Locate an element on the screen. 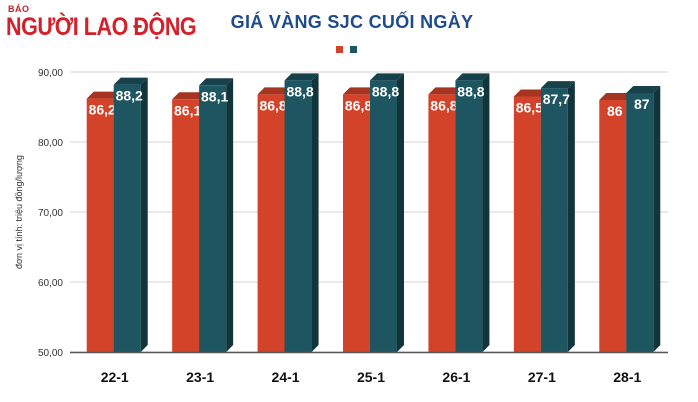  data-label-series-2: 88,2 is located at coordinates (129, 96).